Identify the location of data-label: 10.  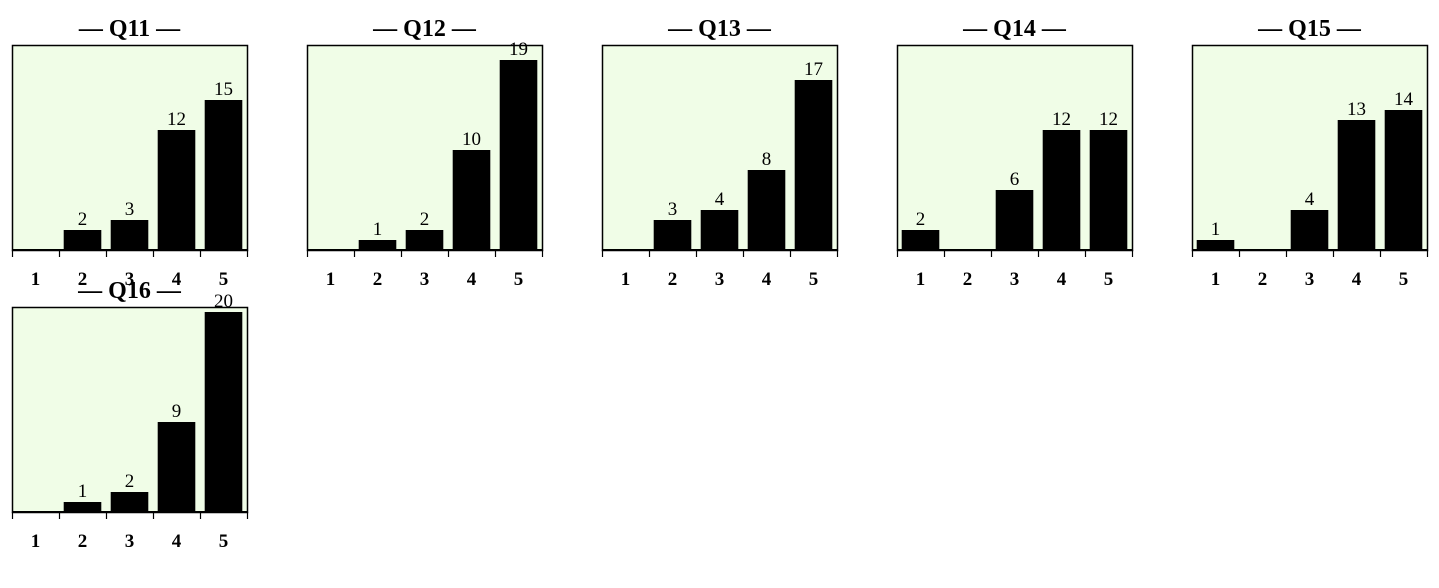
(471, 139).